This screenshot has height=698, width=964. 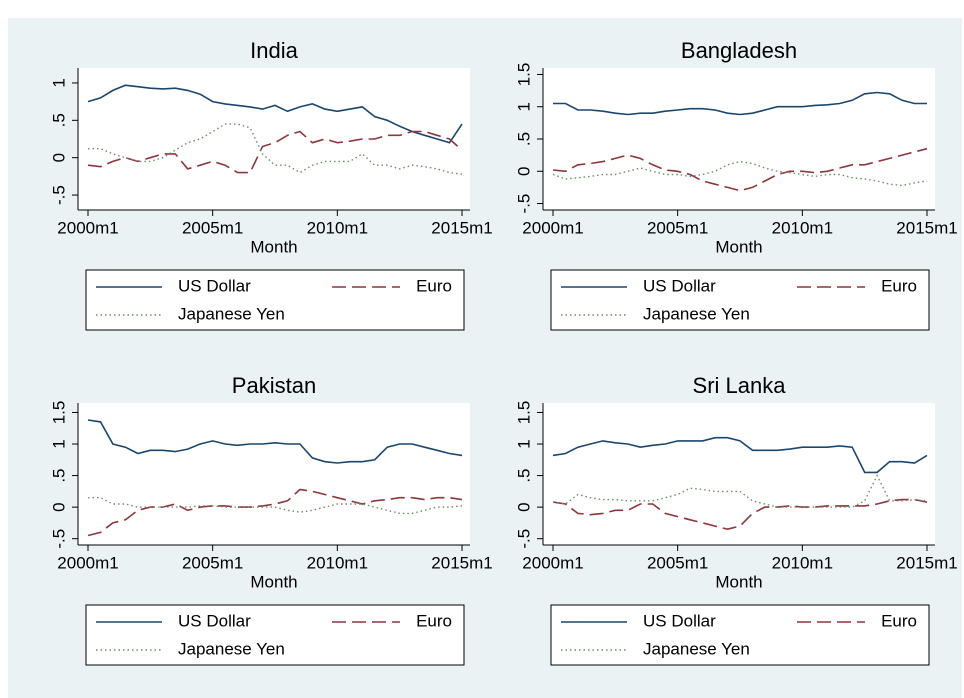 What do you see at coordinates (739, 50) in the screenshot?
I see `panel-title: Bangladesh` at bounding box center [739, 50].